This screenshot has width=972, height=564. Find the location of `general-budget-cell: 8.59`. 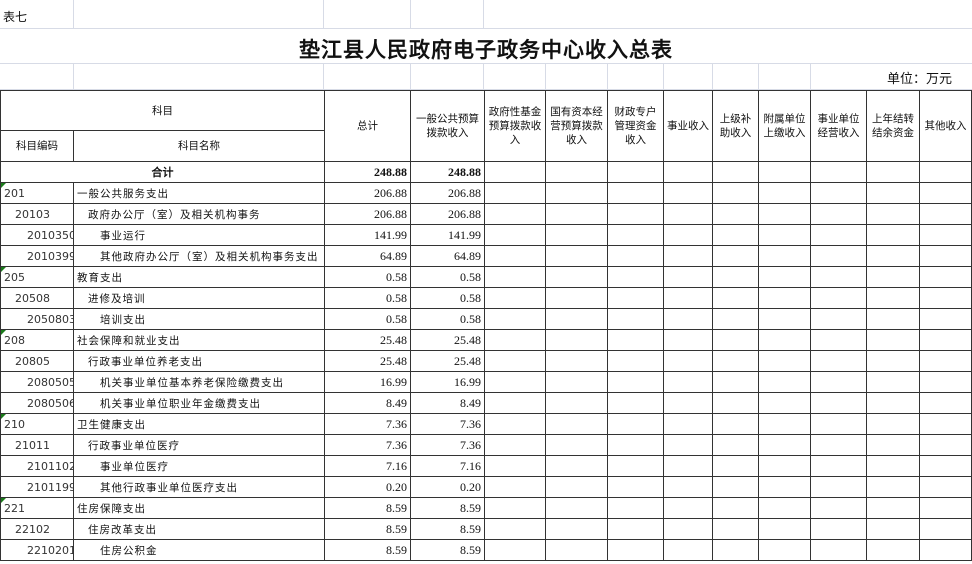

general-budget-cell: 8.59 is located at coordinates (447, 550).